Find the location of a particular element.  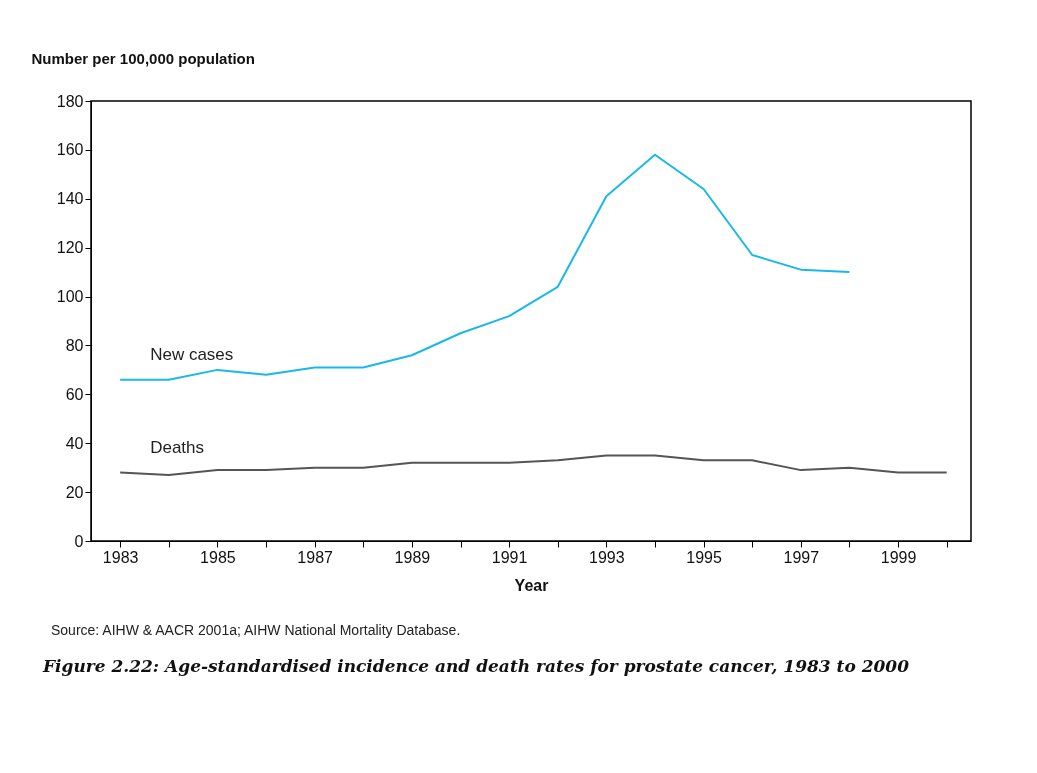

y-axis-title: Number per 100,000 population is located at coordinates (143, 58).